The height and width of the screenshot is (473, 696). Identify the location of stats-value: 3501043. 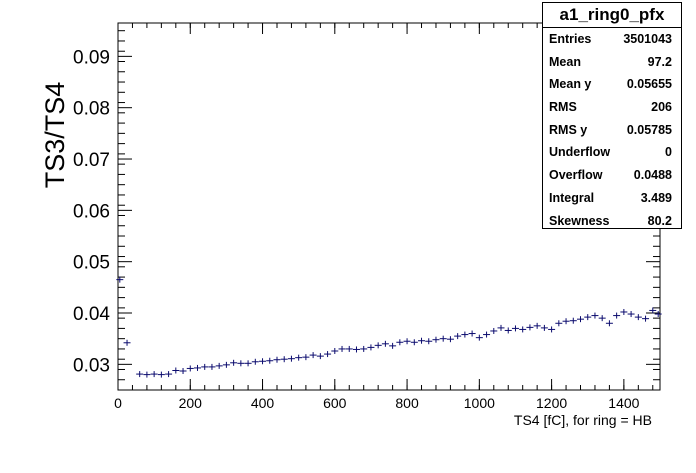
(647, 39).